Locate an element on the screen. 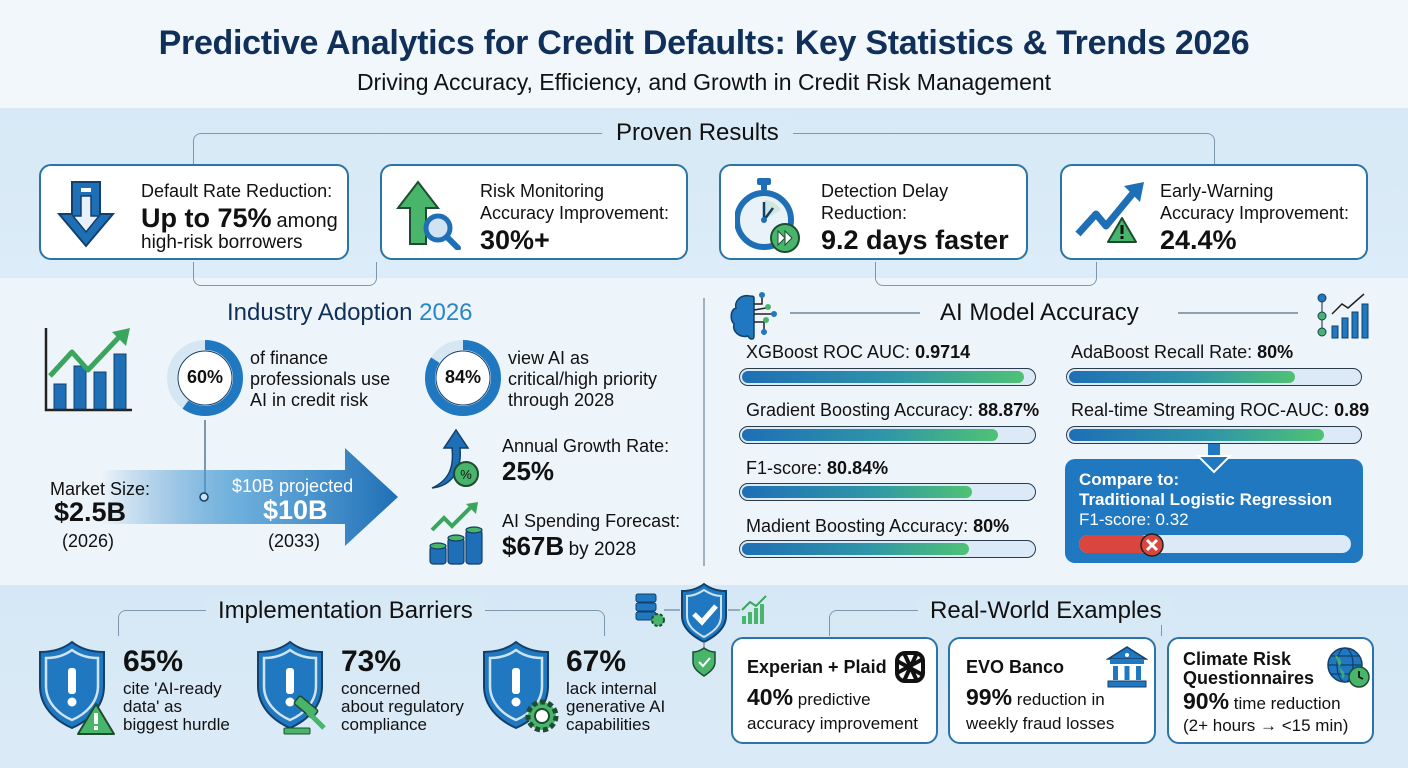 The height and width of the screenshot is (768, 1408). barrier-67-line1: lack internal is located at coordinates (611, 688).